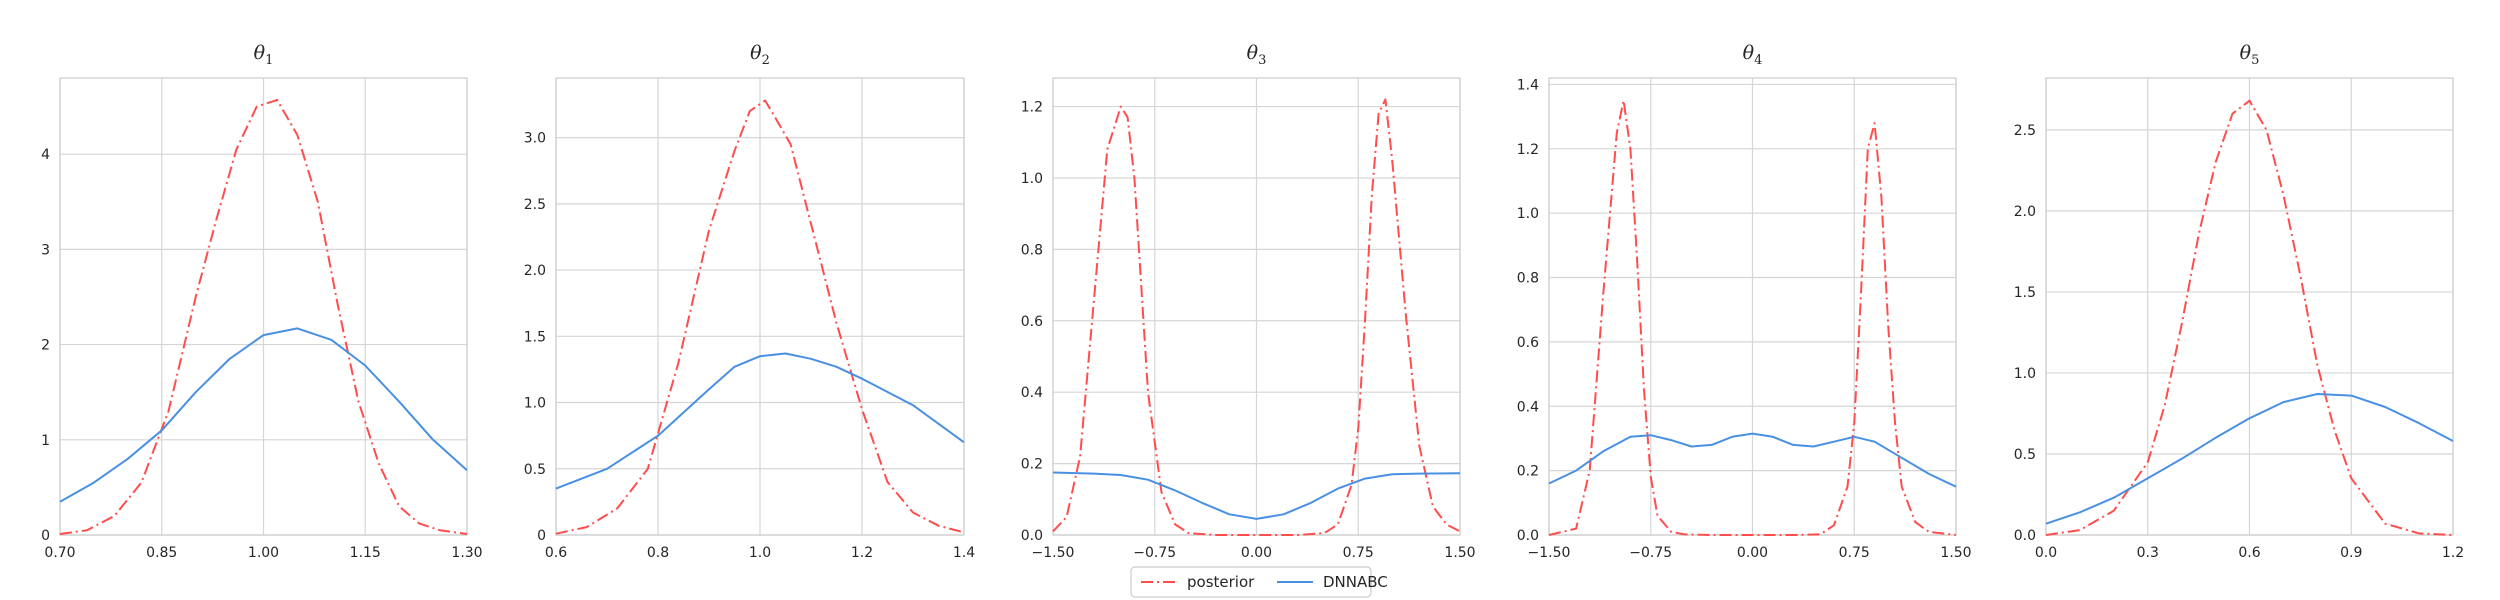 The height and width of the screenshot is (600, 2500). I want to click on title-subscript: 3, so click(1262, 60).